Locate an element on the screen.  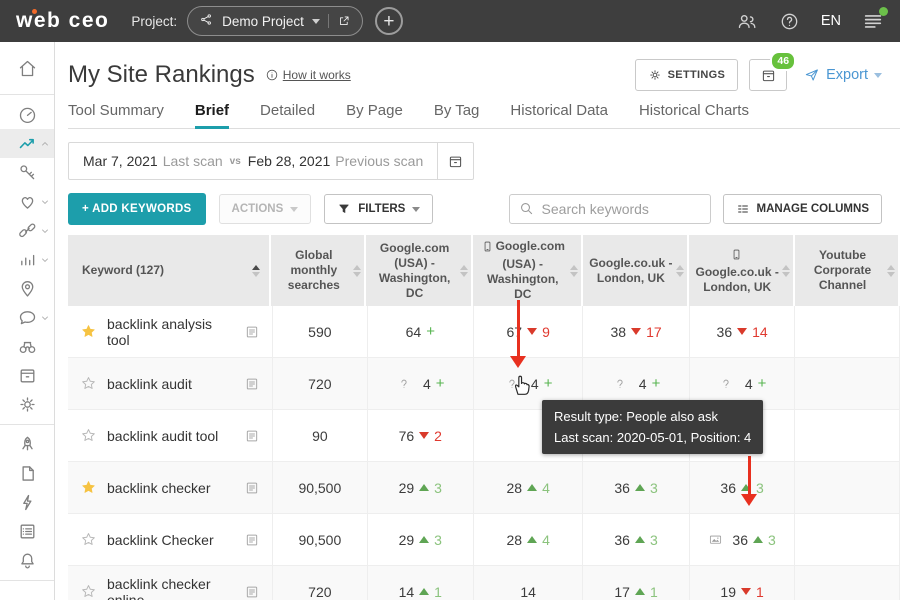
tab-brief: Brief is located at coordinates (212, 115).